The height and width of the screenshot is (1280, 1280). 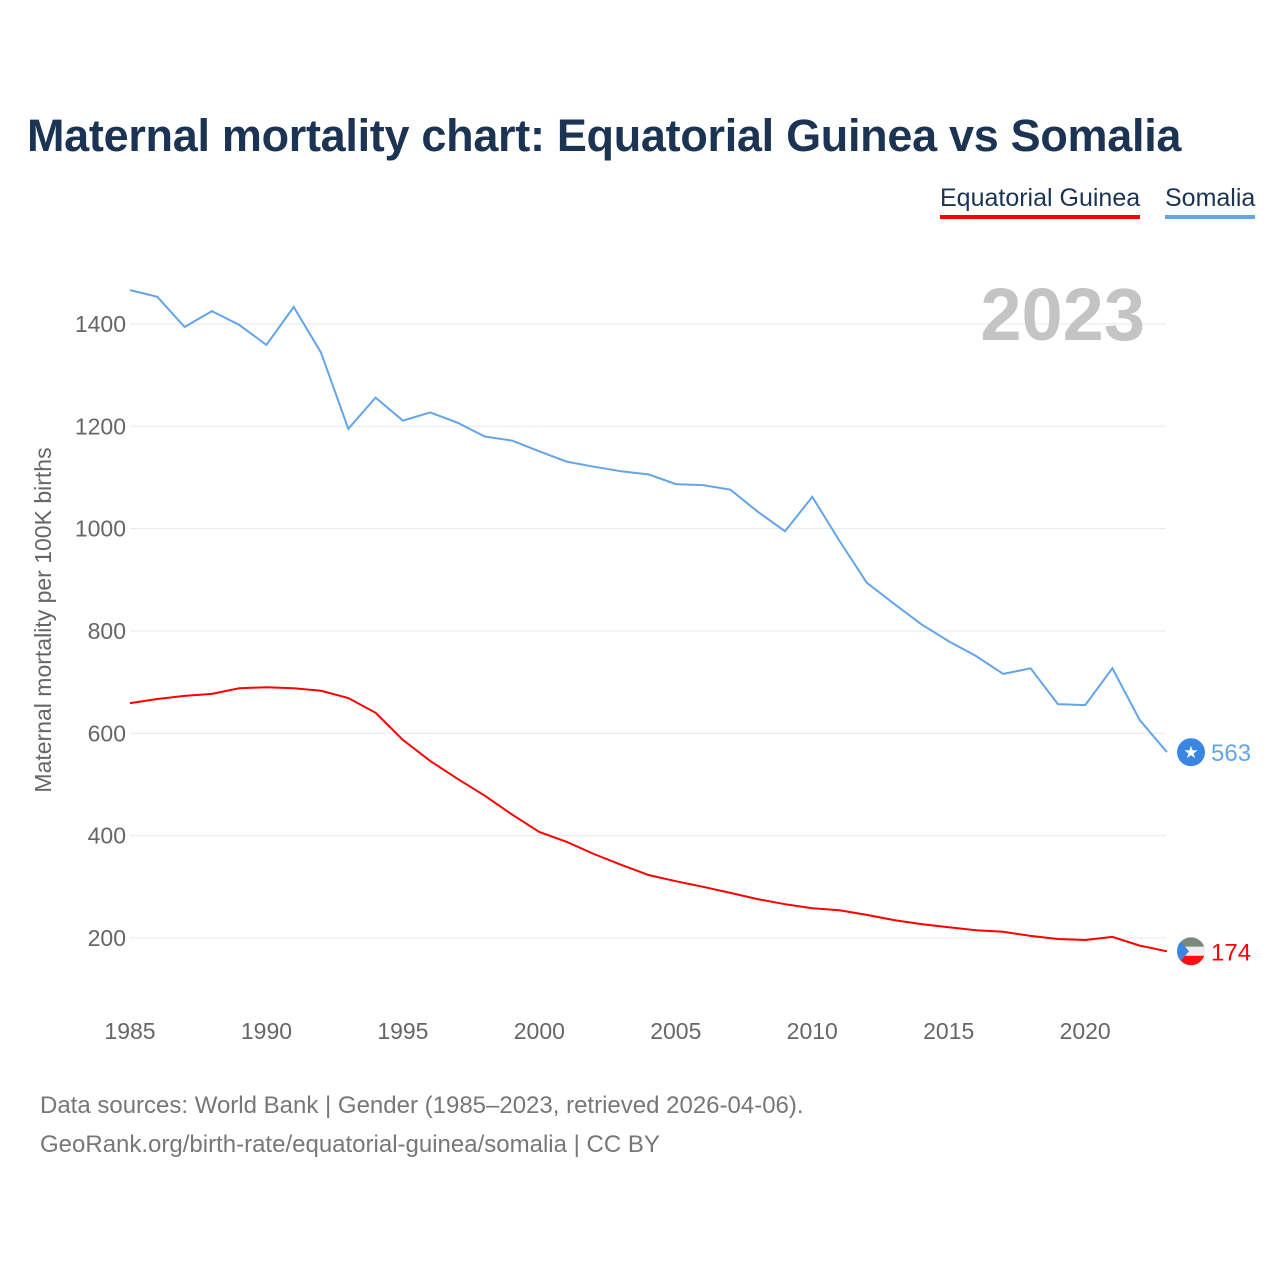 I want to click on flag-stripes, so click(x=1191, y=951).